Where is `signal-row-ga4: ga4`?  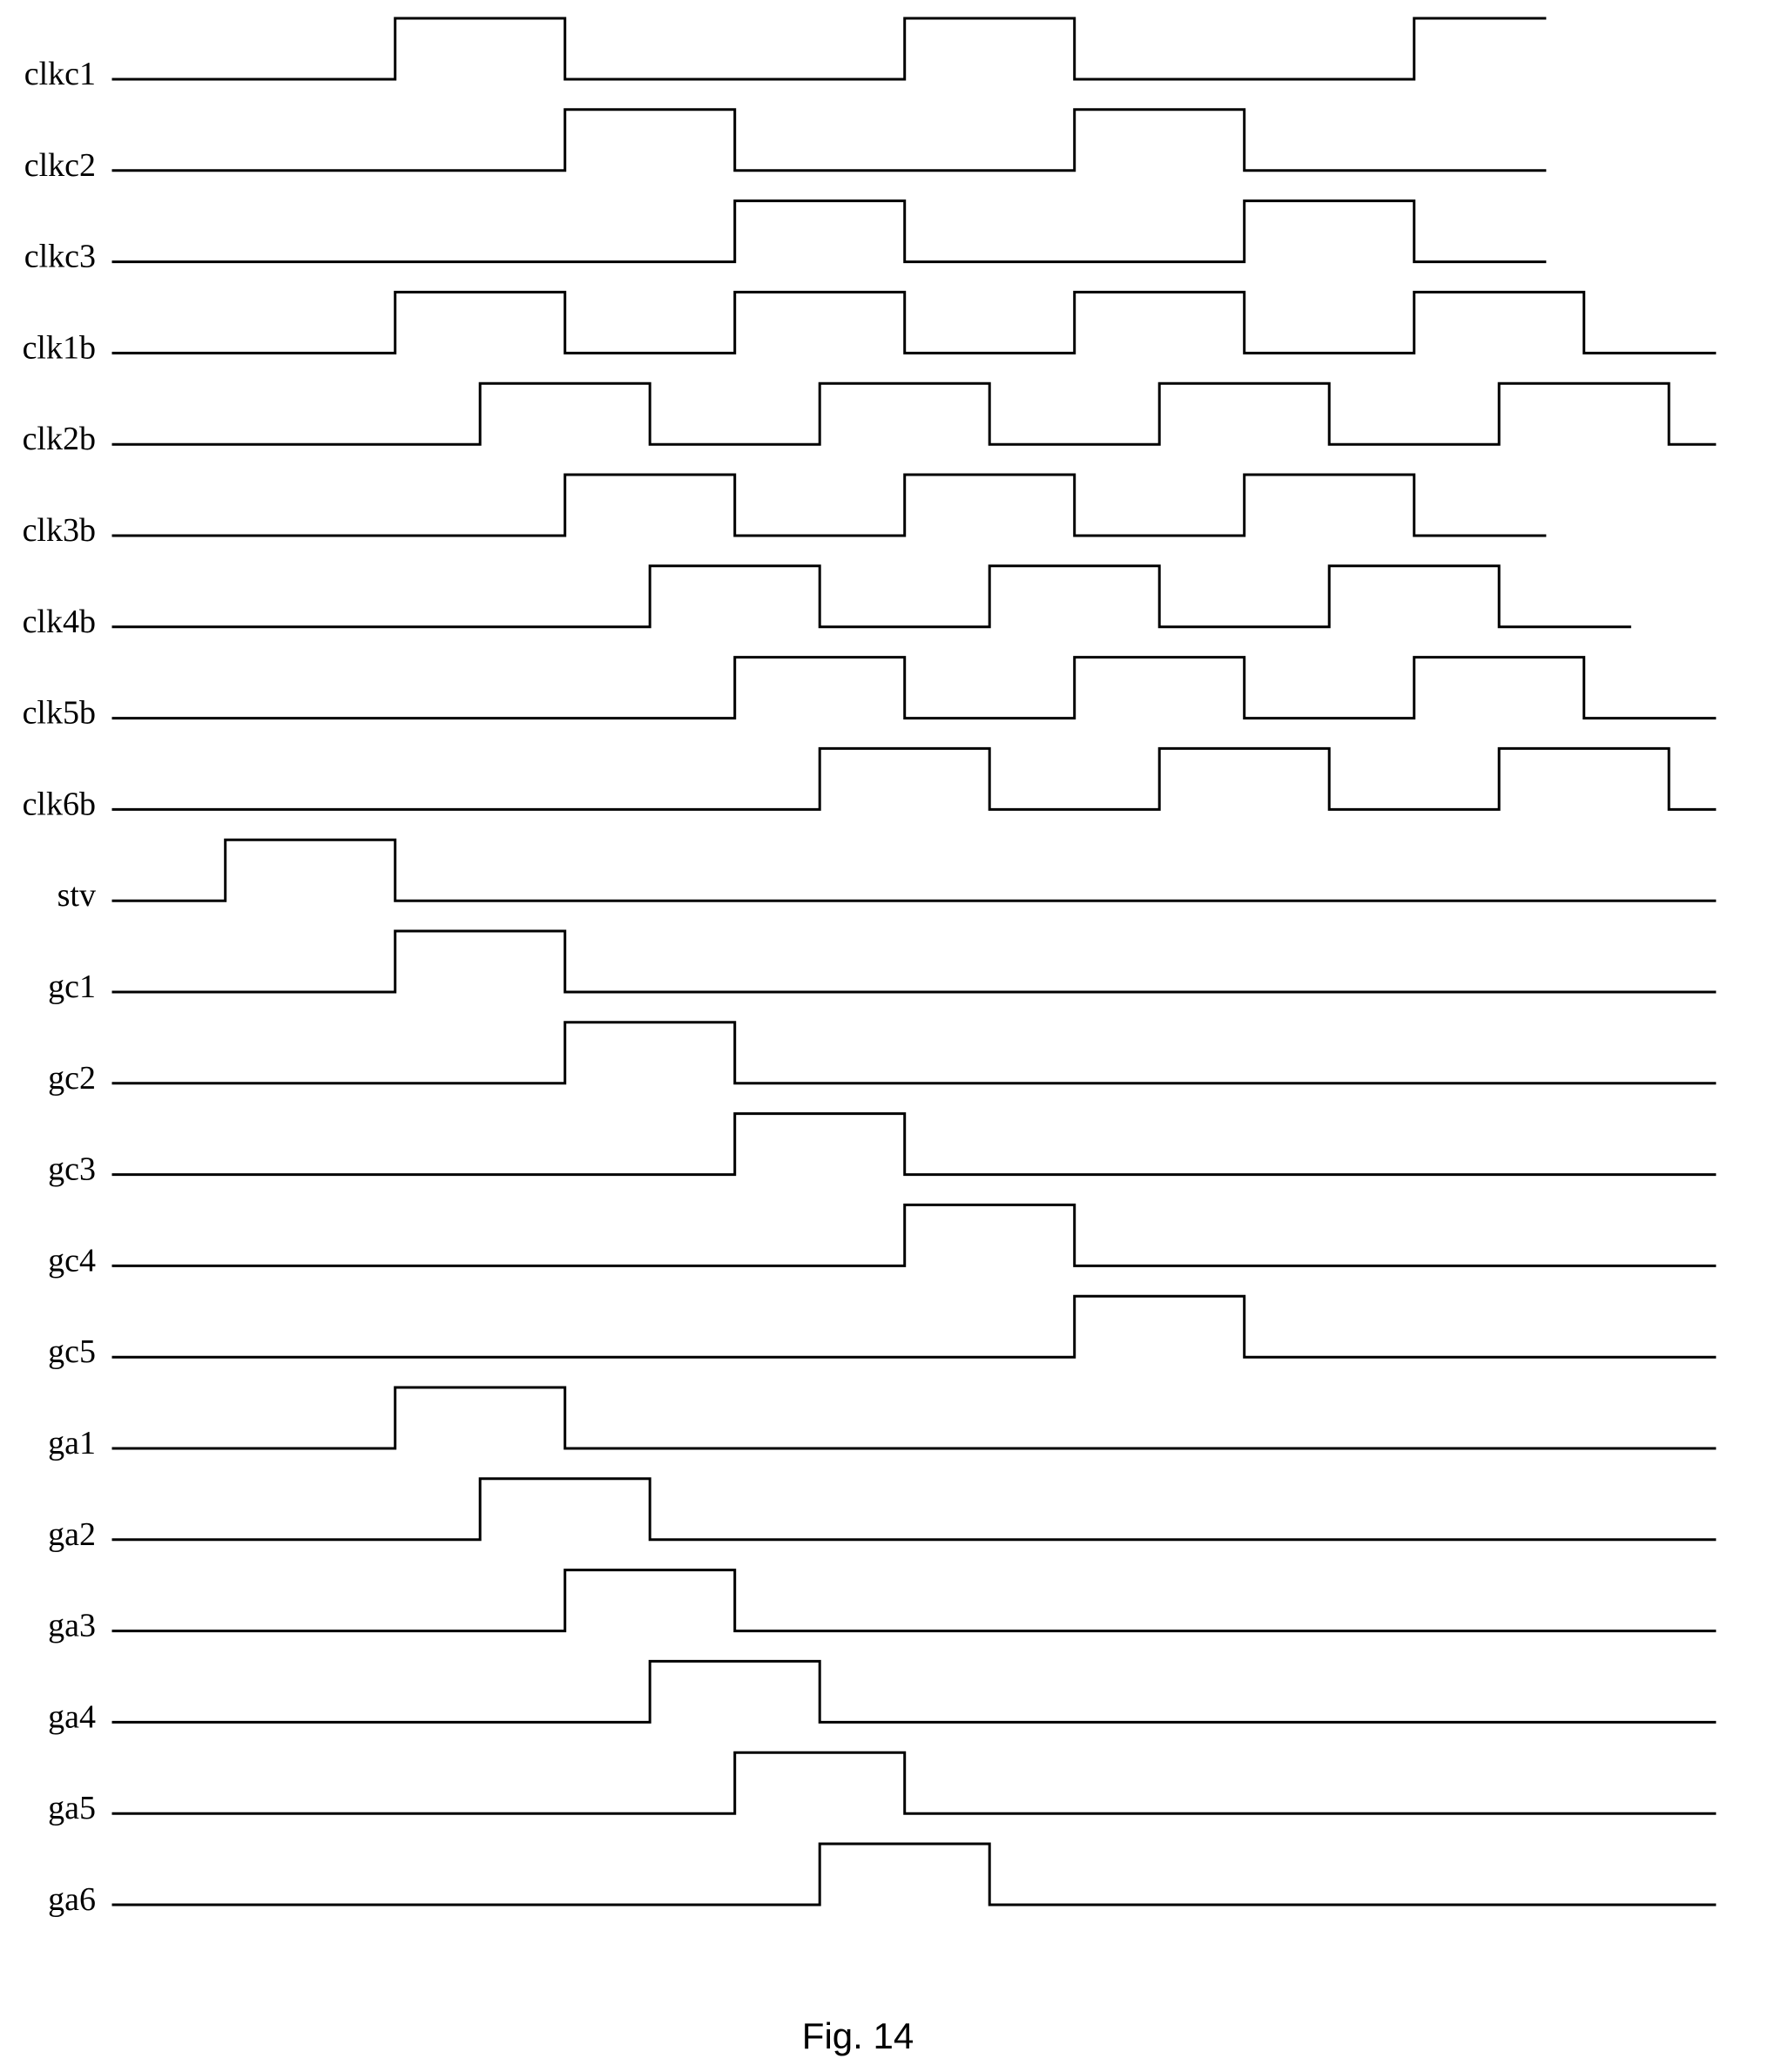
signal-row-ga4: ga4 is located at coordinates (882, 1697).